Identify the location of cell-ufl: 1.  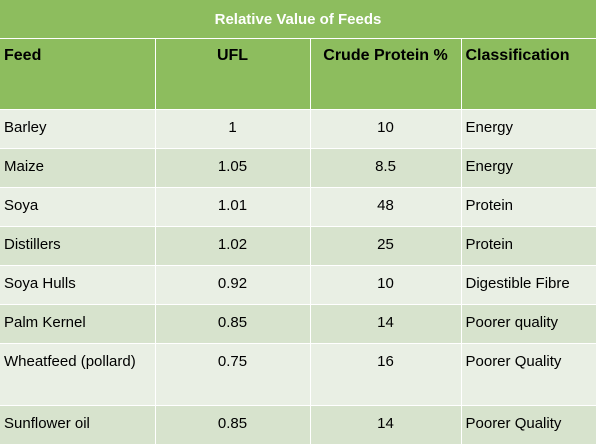
(233, 129).